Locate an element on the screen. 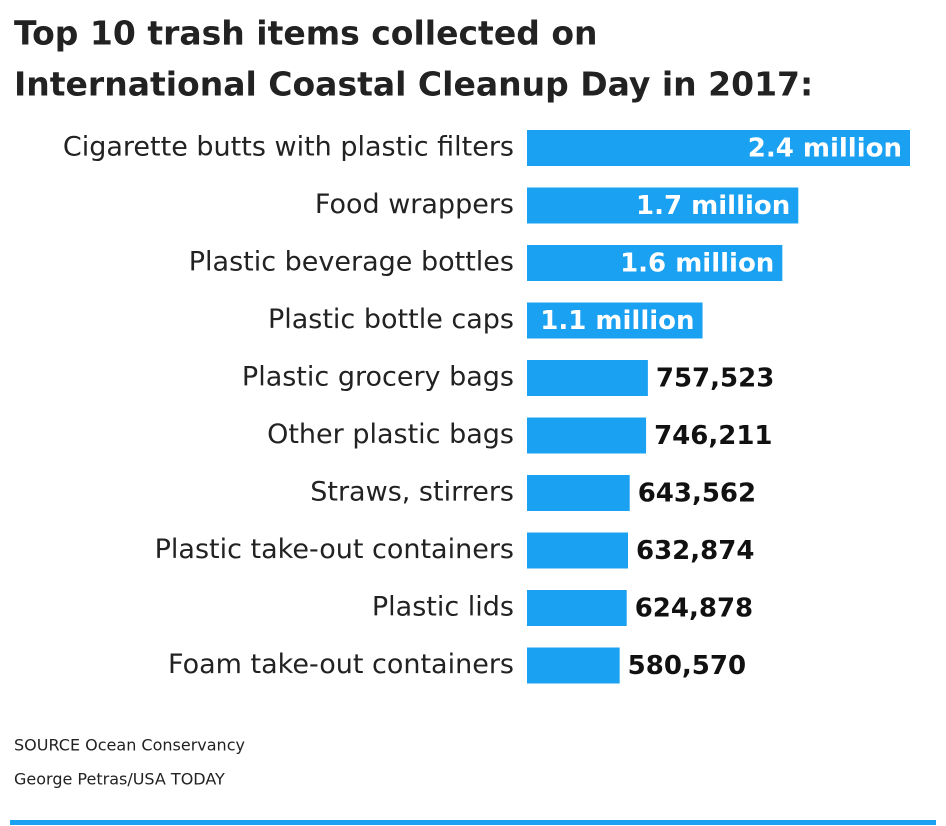  category-label: Plastic take-out containers is located at coordinates (334, 549).